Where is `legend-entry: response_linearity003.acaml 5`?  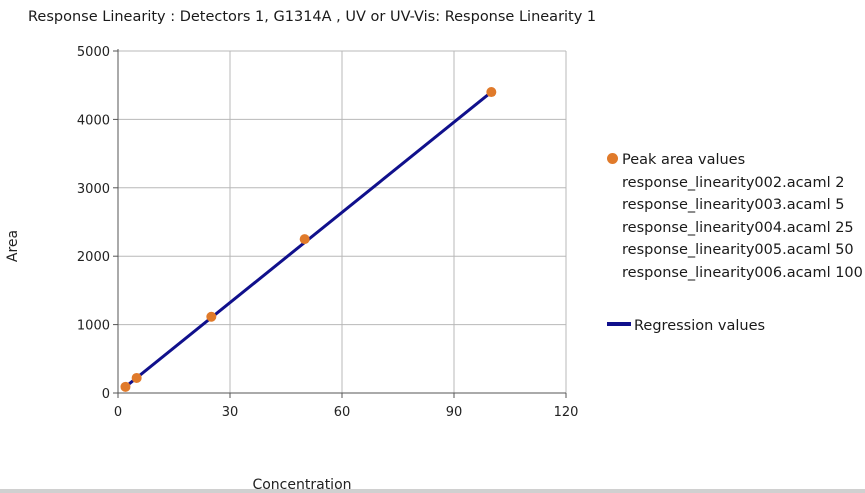 legend-entry: response_linearity003.acaml 5 is located at coordinates (733, 205).